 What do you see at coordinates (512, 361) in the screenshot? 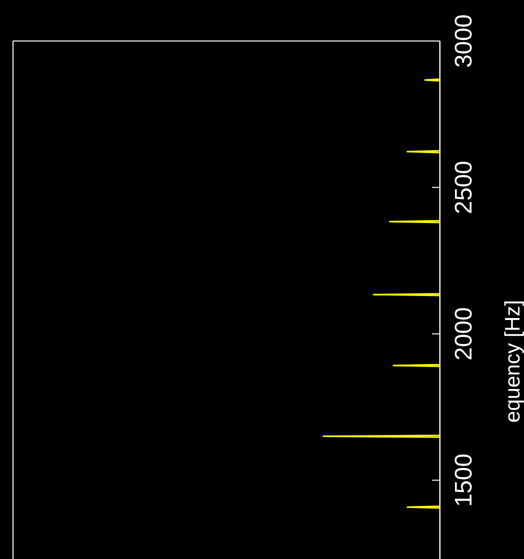
I see `y-axis-title: equency [Hz]` at bounding box center [512, 361].